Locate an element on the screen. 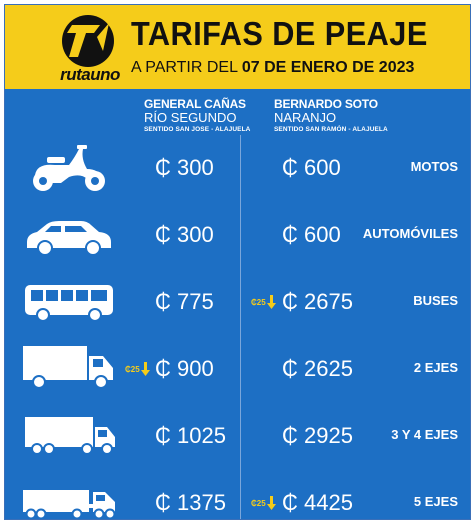 This screenshot has height=525, width=476. price-general-canas: ₵ 900 is located at coordinates (184, 368).